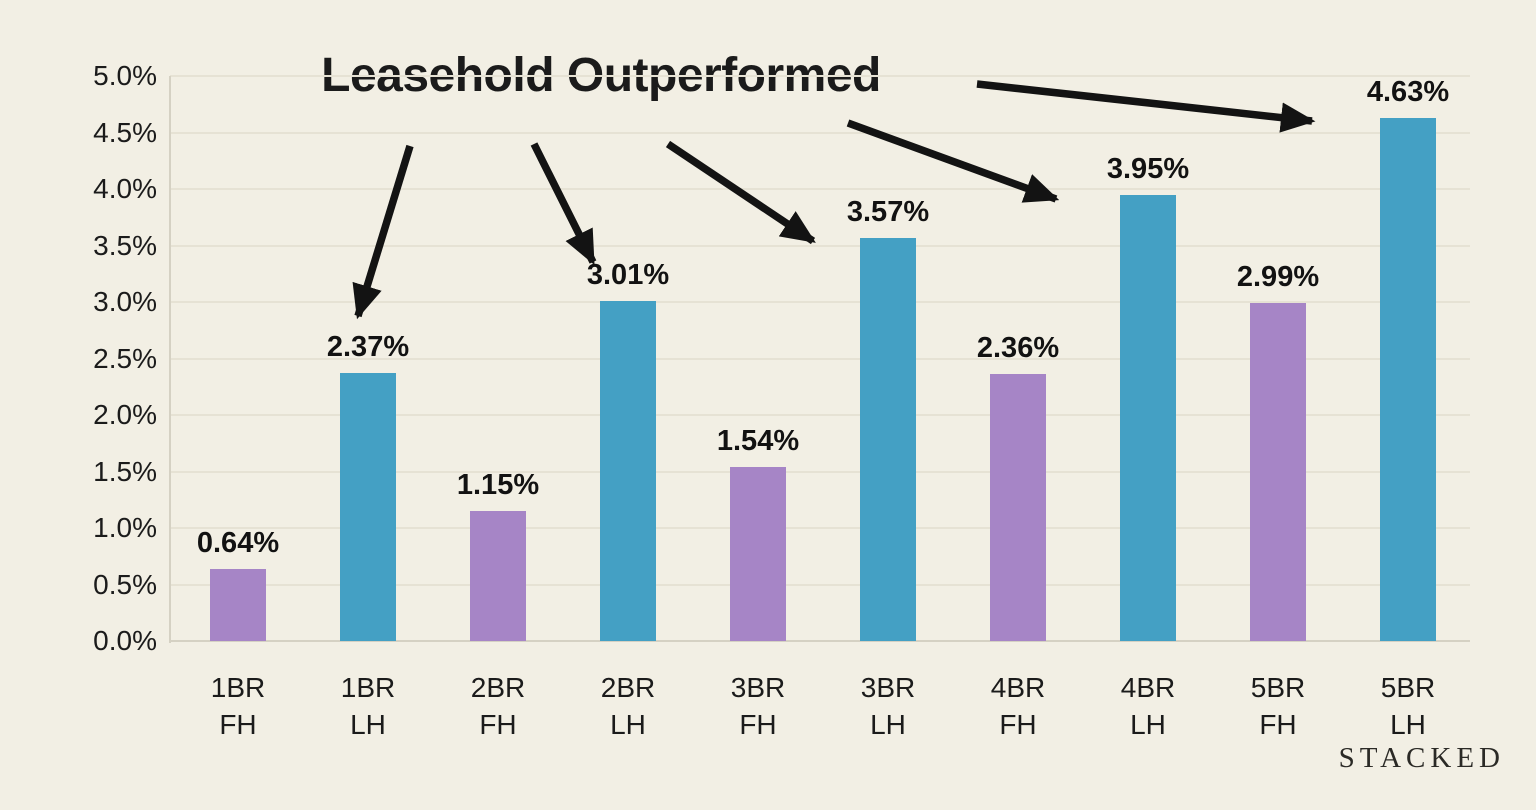 The image size is (1536, 810). What do you see at coordinates (758, 553) in the screenshot?
I see `bar-3br-fh` at bounding box center [758, 553].